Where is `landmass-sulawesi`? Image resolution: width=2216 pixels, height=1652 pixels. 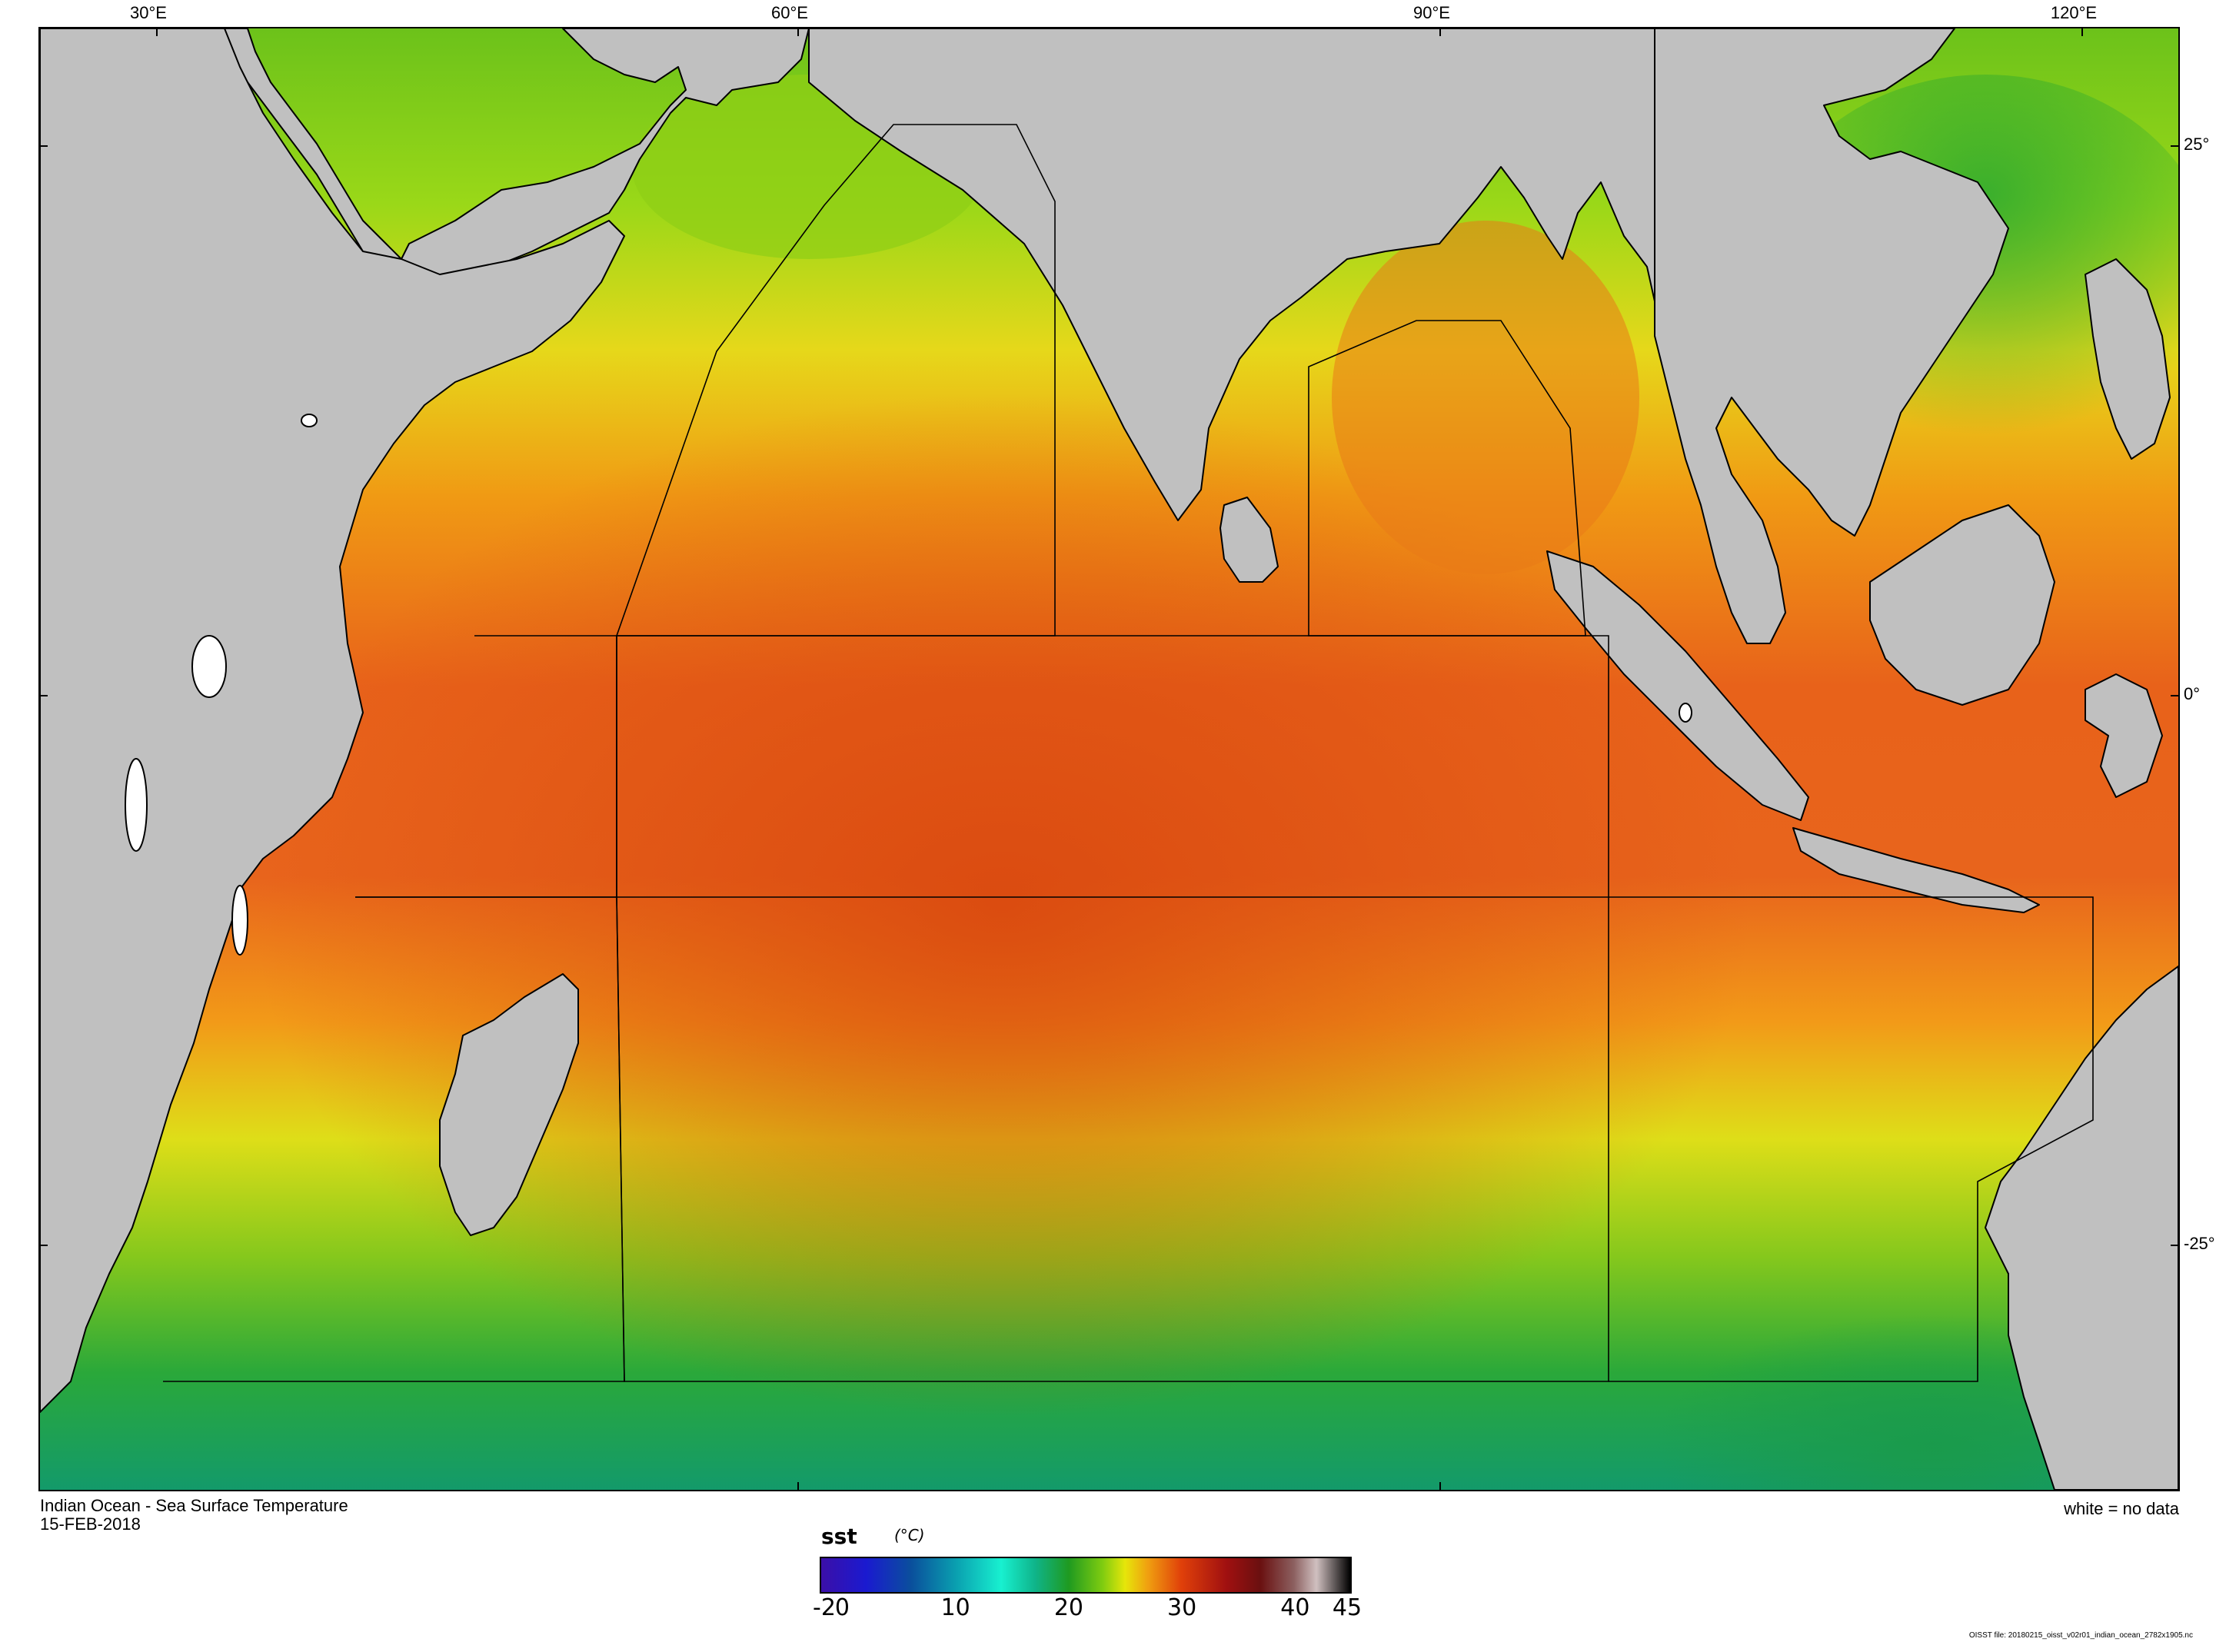
landmass-sulawesi is located at coordinates (2124, 736).